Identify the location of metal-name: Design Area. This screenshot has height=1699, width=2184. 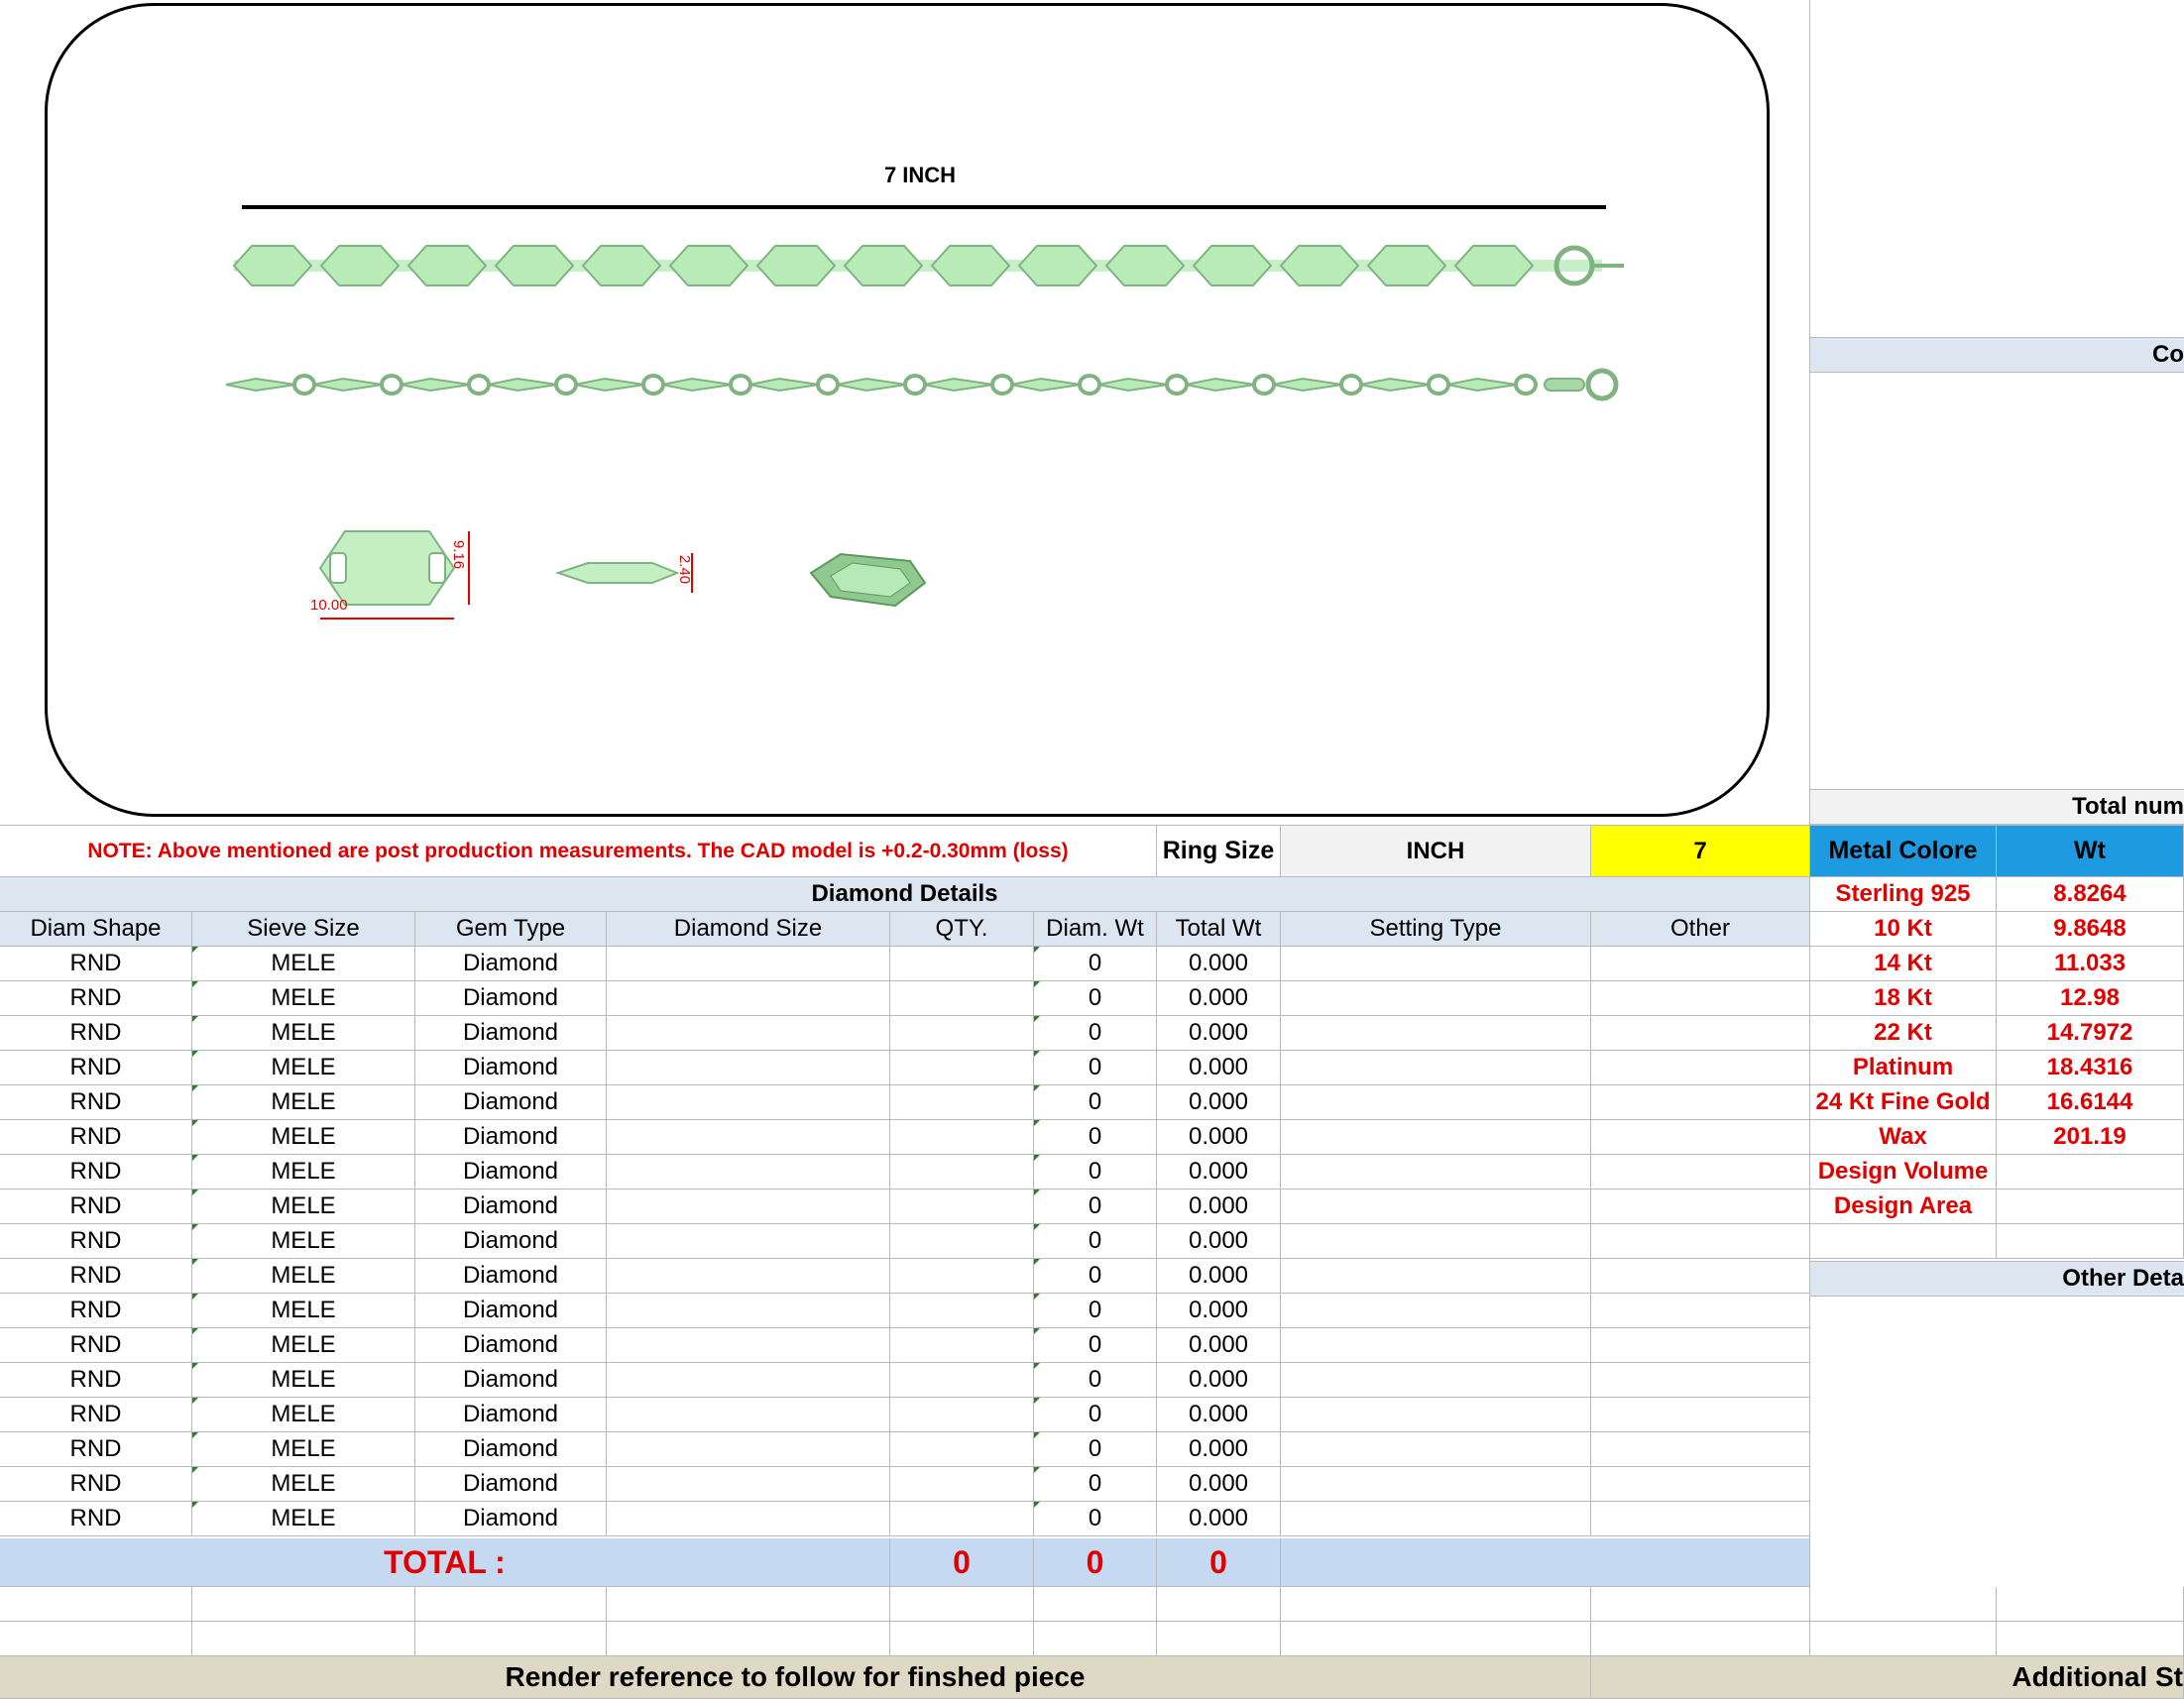
(1903, 1206).